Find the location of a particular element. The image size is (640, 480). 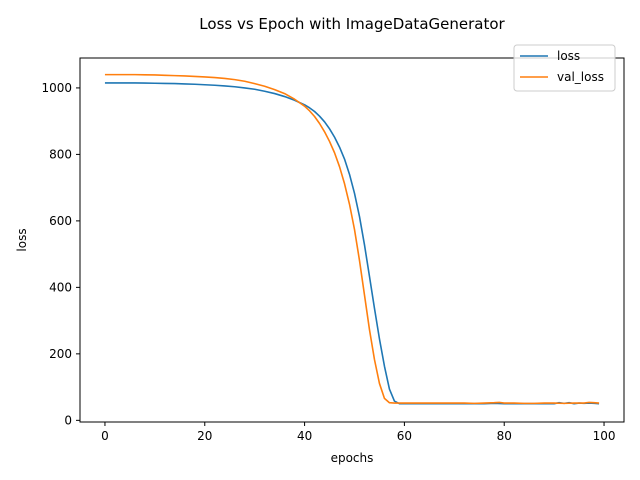

x-tick-label: 40 is located at coordinates (304, 436).